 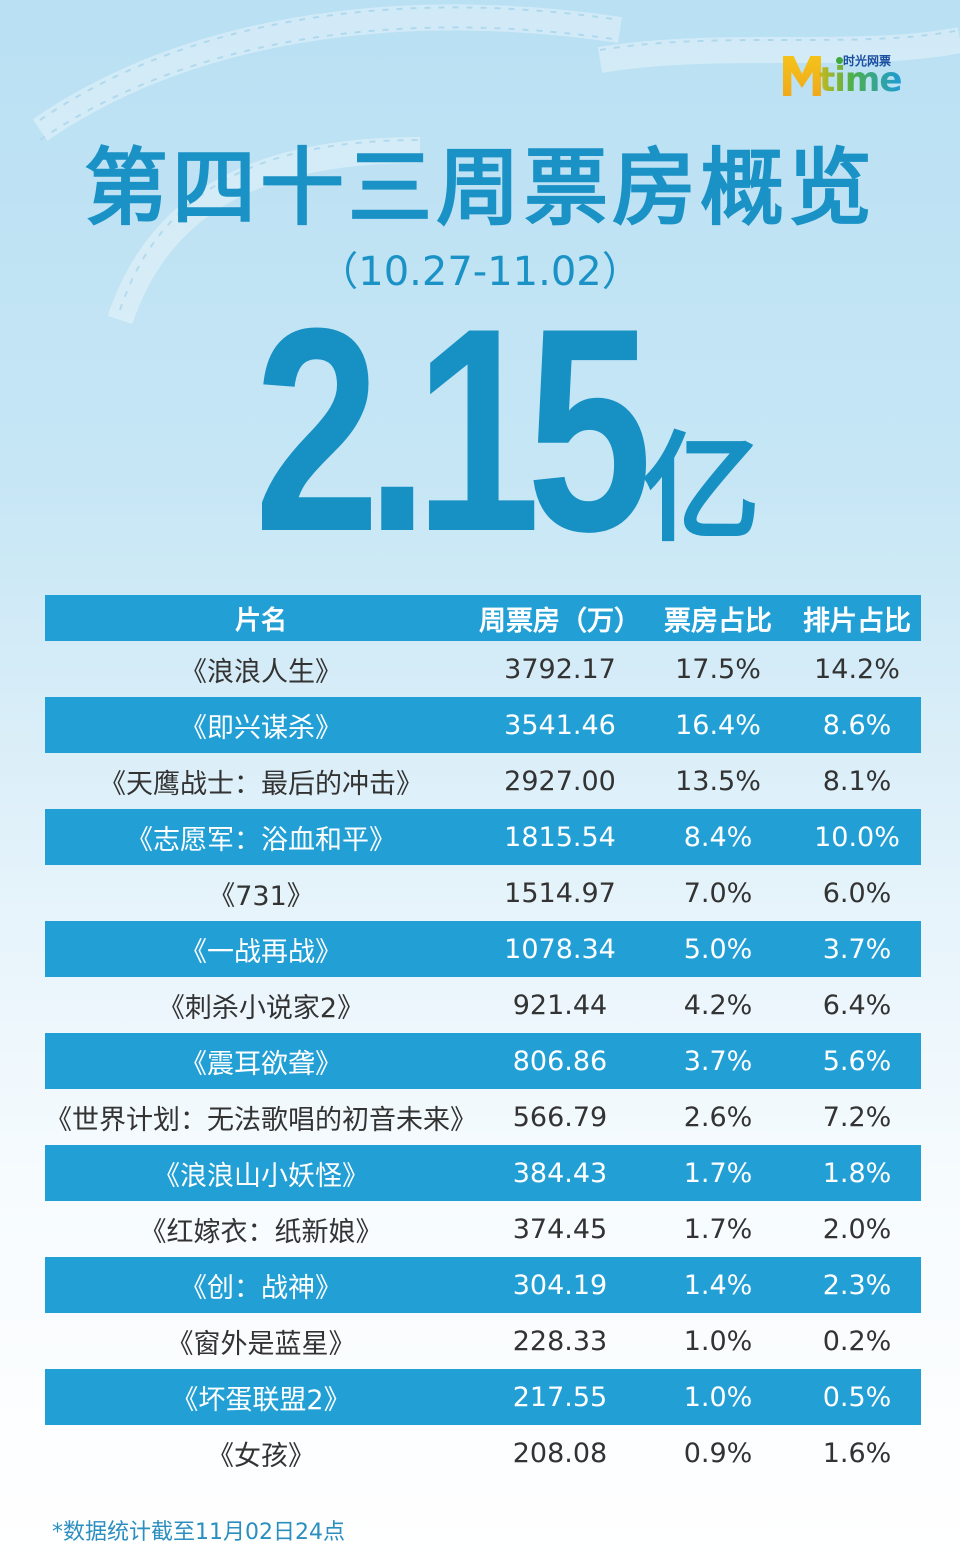 I want to click on weekly-box-office: 208.08, so click(x=560, y=1453).